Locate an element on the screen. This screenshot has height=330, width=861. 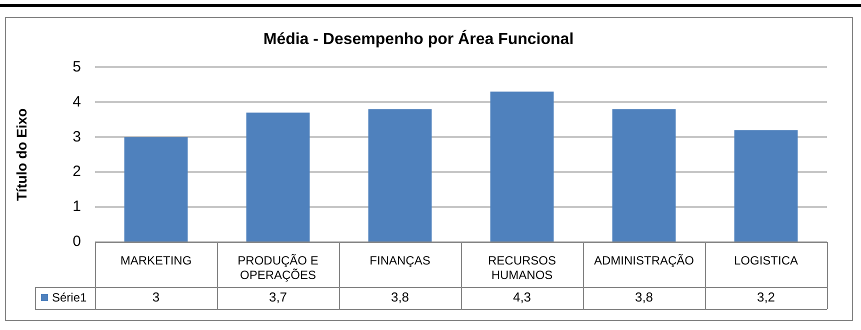
data-label: 3 is located at coordinates (156, 297).